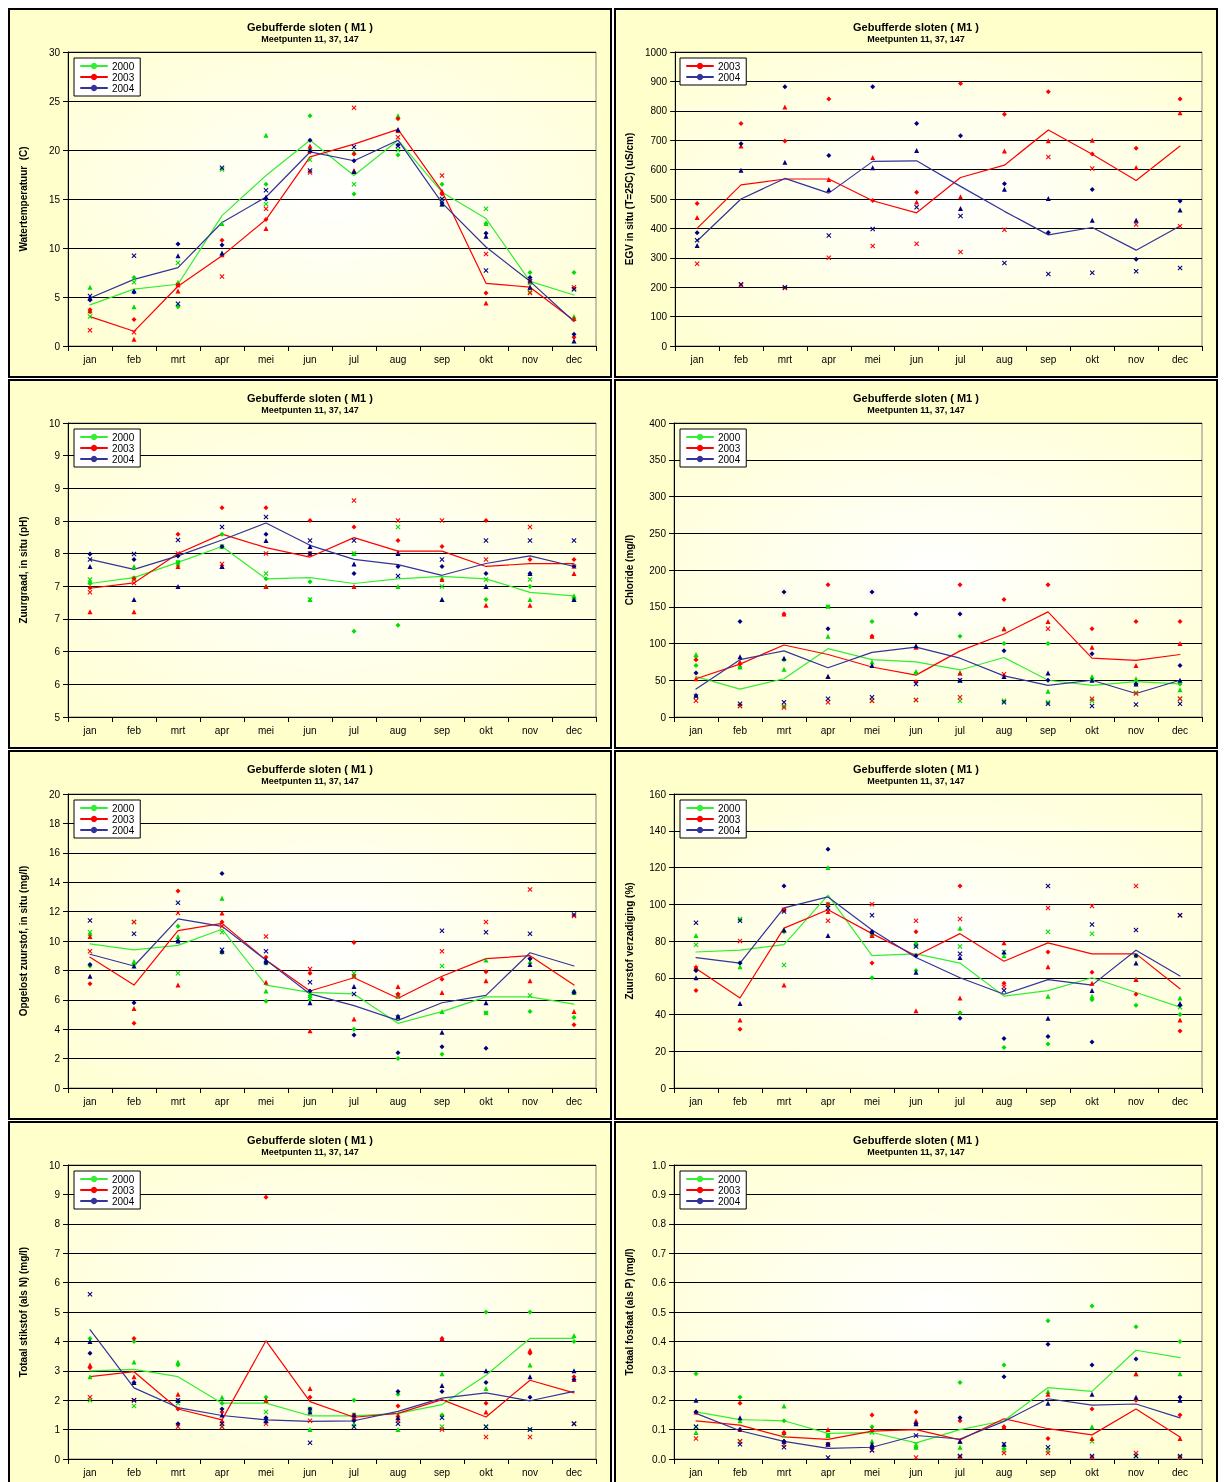 The image size is (1225, 1482). What do you see at coordinates (57, 346) in the screenshot?
I see `y-tick-label: 0` at bounding box center [57, 346].